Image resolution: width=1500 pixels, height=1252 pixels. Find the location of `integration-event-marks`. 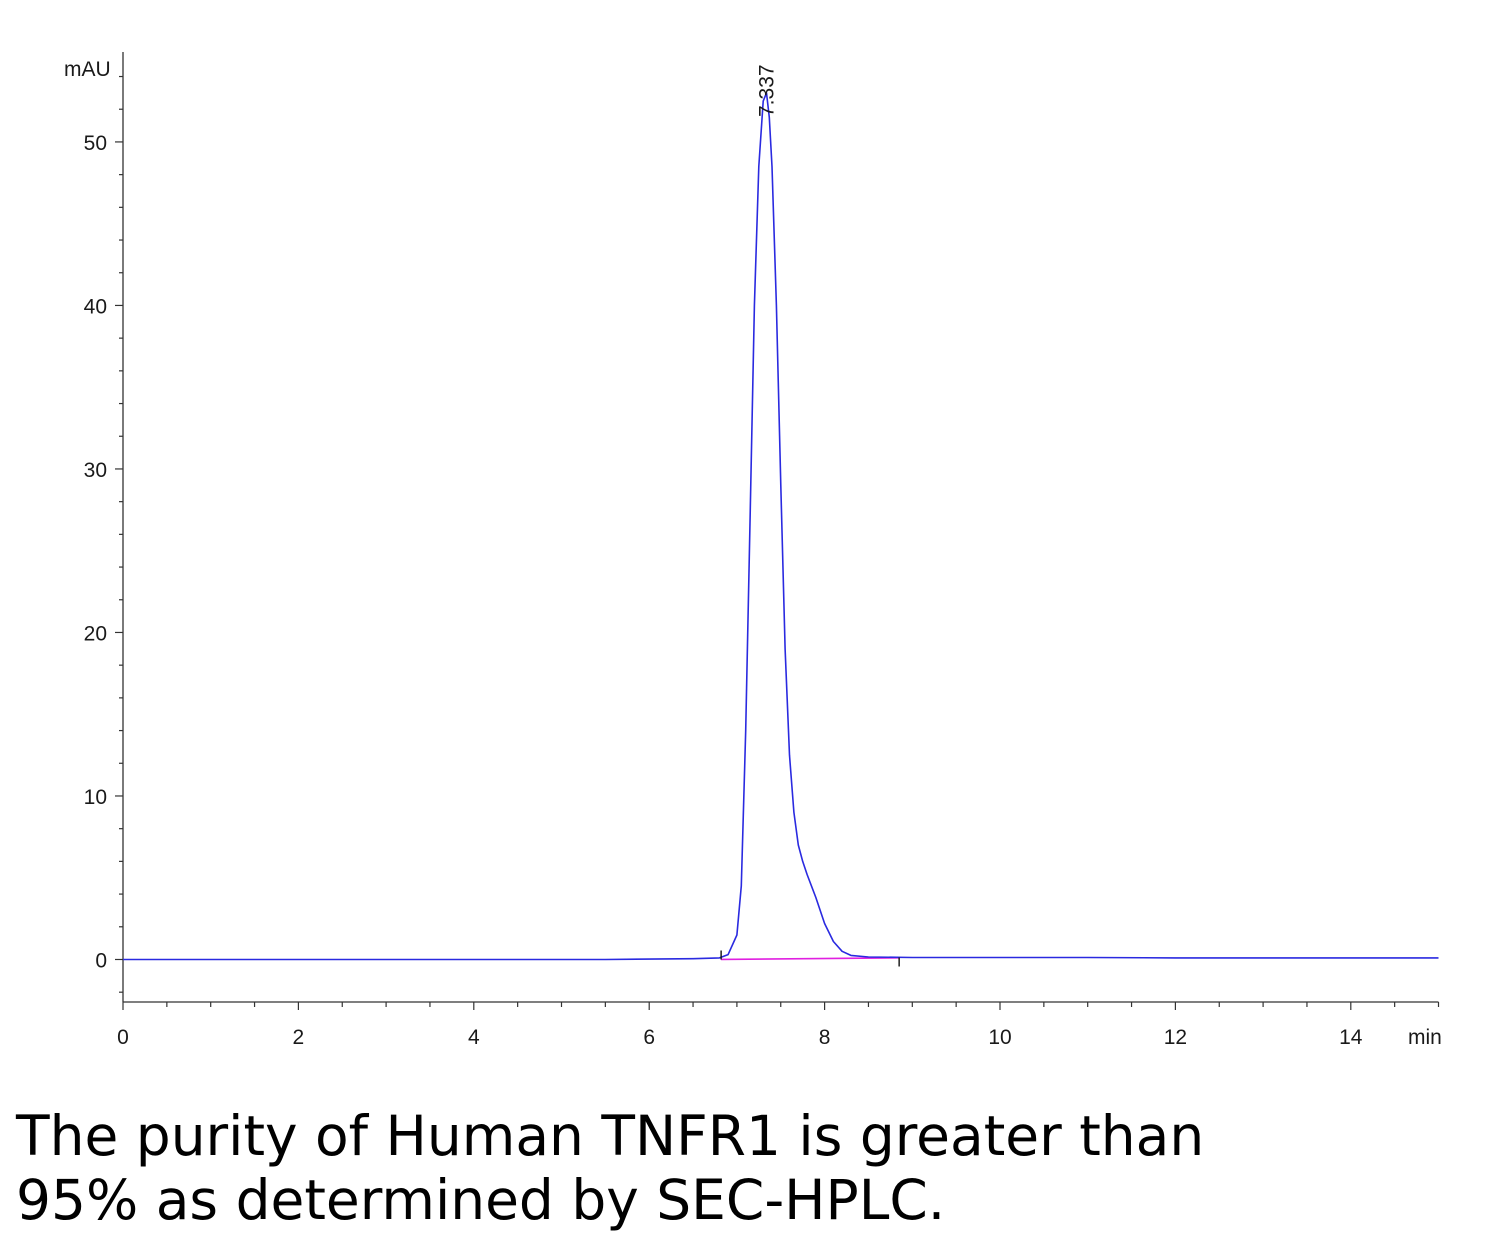

integration-event-marks is located at coordinates (810, 958).